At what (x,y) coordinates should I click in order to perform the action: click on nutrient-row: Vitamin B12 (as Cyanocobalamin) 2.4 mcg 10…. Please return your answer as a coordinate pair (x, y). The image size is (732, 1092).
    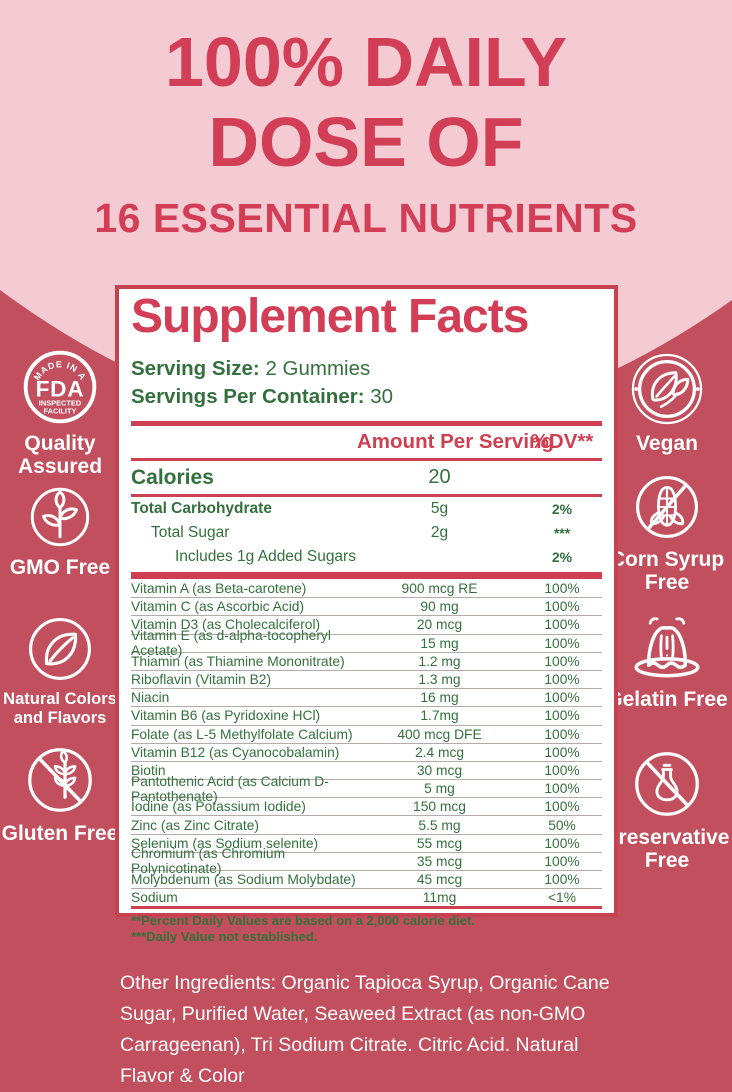
    Looking at the image, I should click on (366, 753).